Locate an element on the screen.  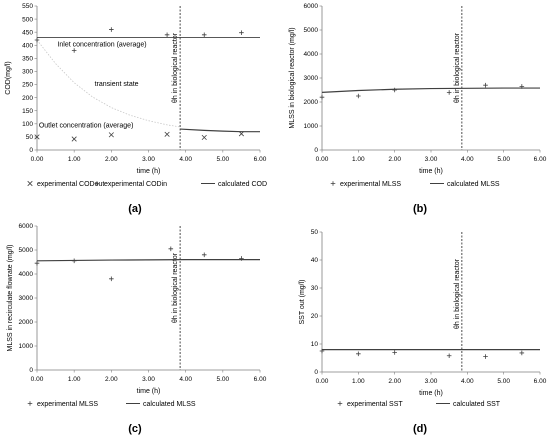
y-tick-label: 50 is located at coordinates (315, 232).